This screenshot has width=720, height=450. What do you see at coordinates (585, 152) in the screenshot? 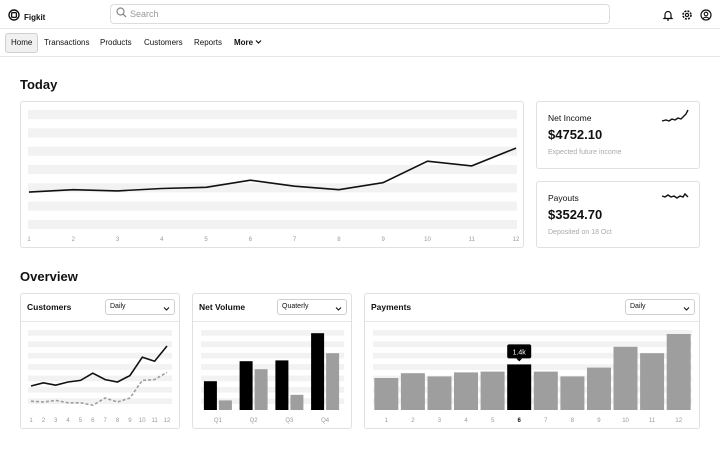
I see `net-income-sub: Expected future income` at bounding box center [585, 152].